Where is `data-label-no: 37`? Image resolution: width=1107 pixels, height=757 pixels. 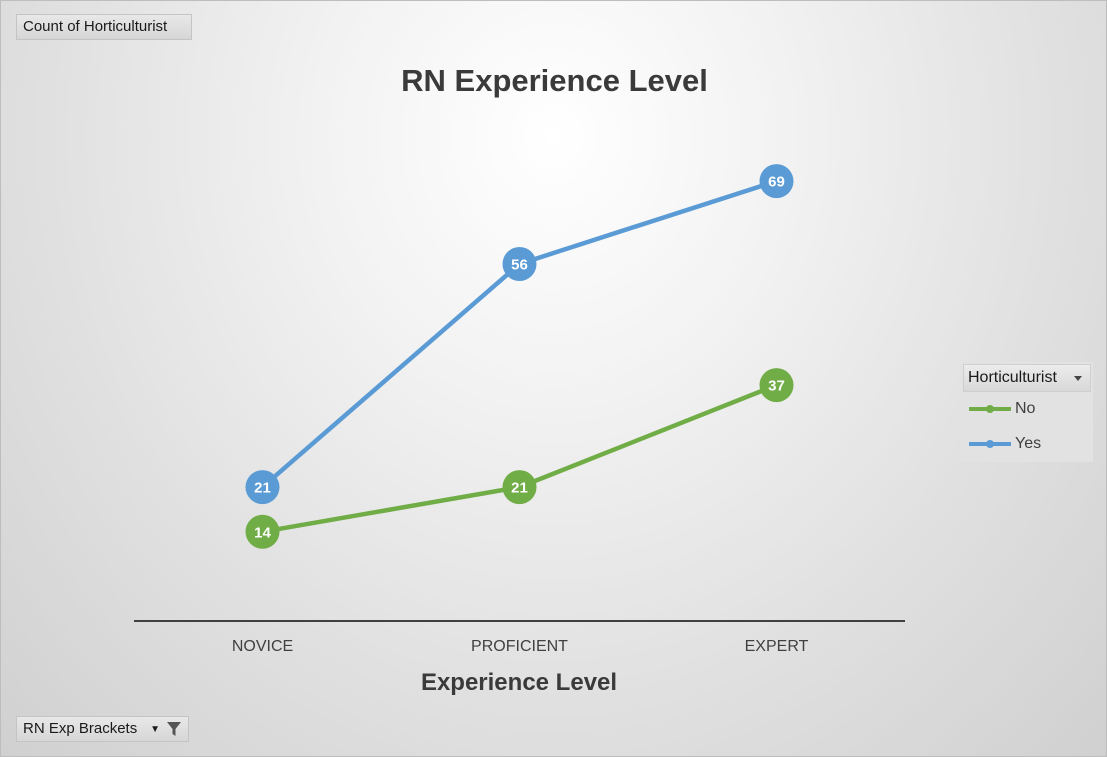 data-label-no: 37 is located at coordinates (776, 386).